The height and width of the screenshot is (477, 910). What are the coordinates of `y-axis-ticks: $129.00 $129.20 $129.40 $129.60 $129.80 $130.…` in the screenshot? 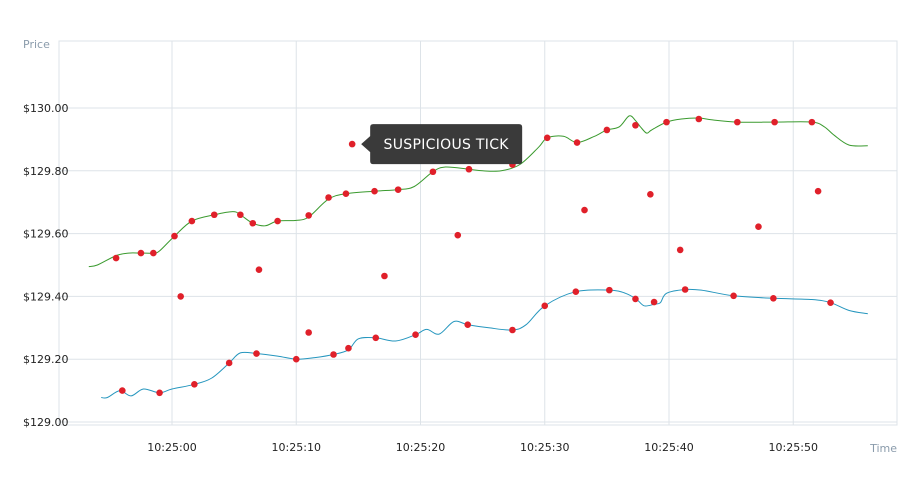 It's located at (46, 265).